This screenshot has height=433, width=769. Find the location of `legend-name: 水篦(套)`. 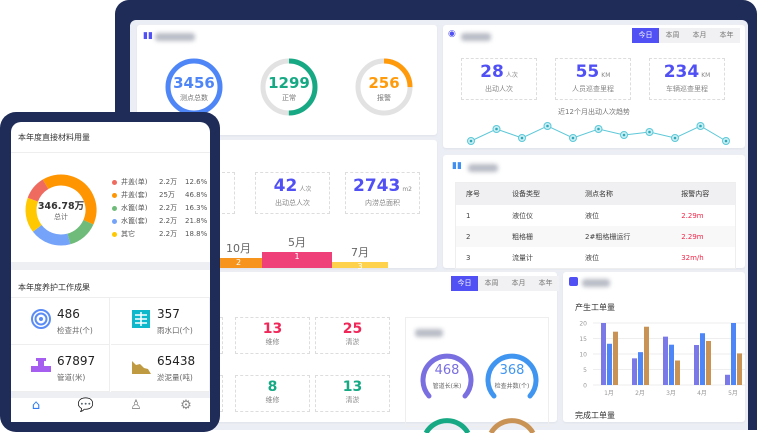

legend-name: 水篦(套) is located at coordinates (134, 221).